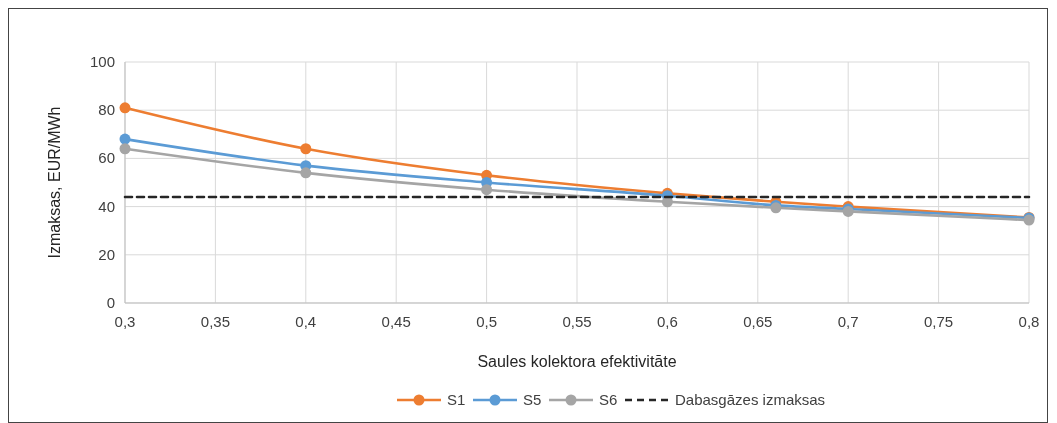 The image size is (1057, 423). What do you see at coordinates (667, 321) in the screenshot?
I see `x-tick-label: 0,6` at bounding box center [667, 321].